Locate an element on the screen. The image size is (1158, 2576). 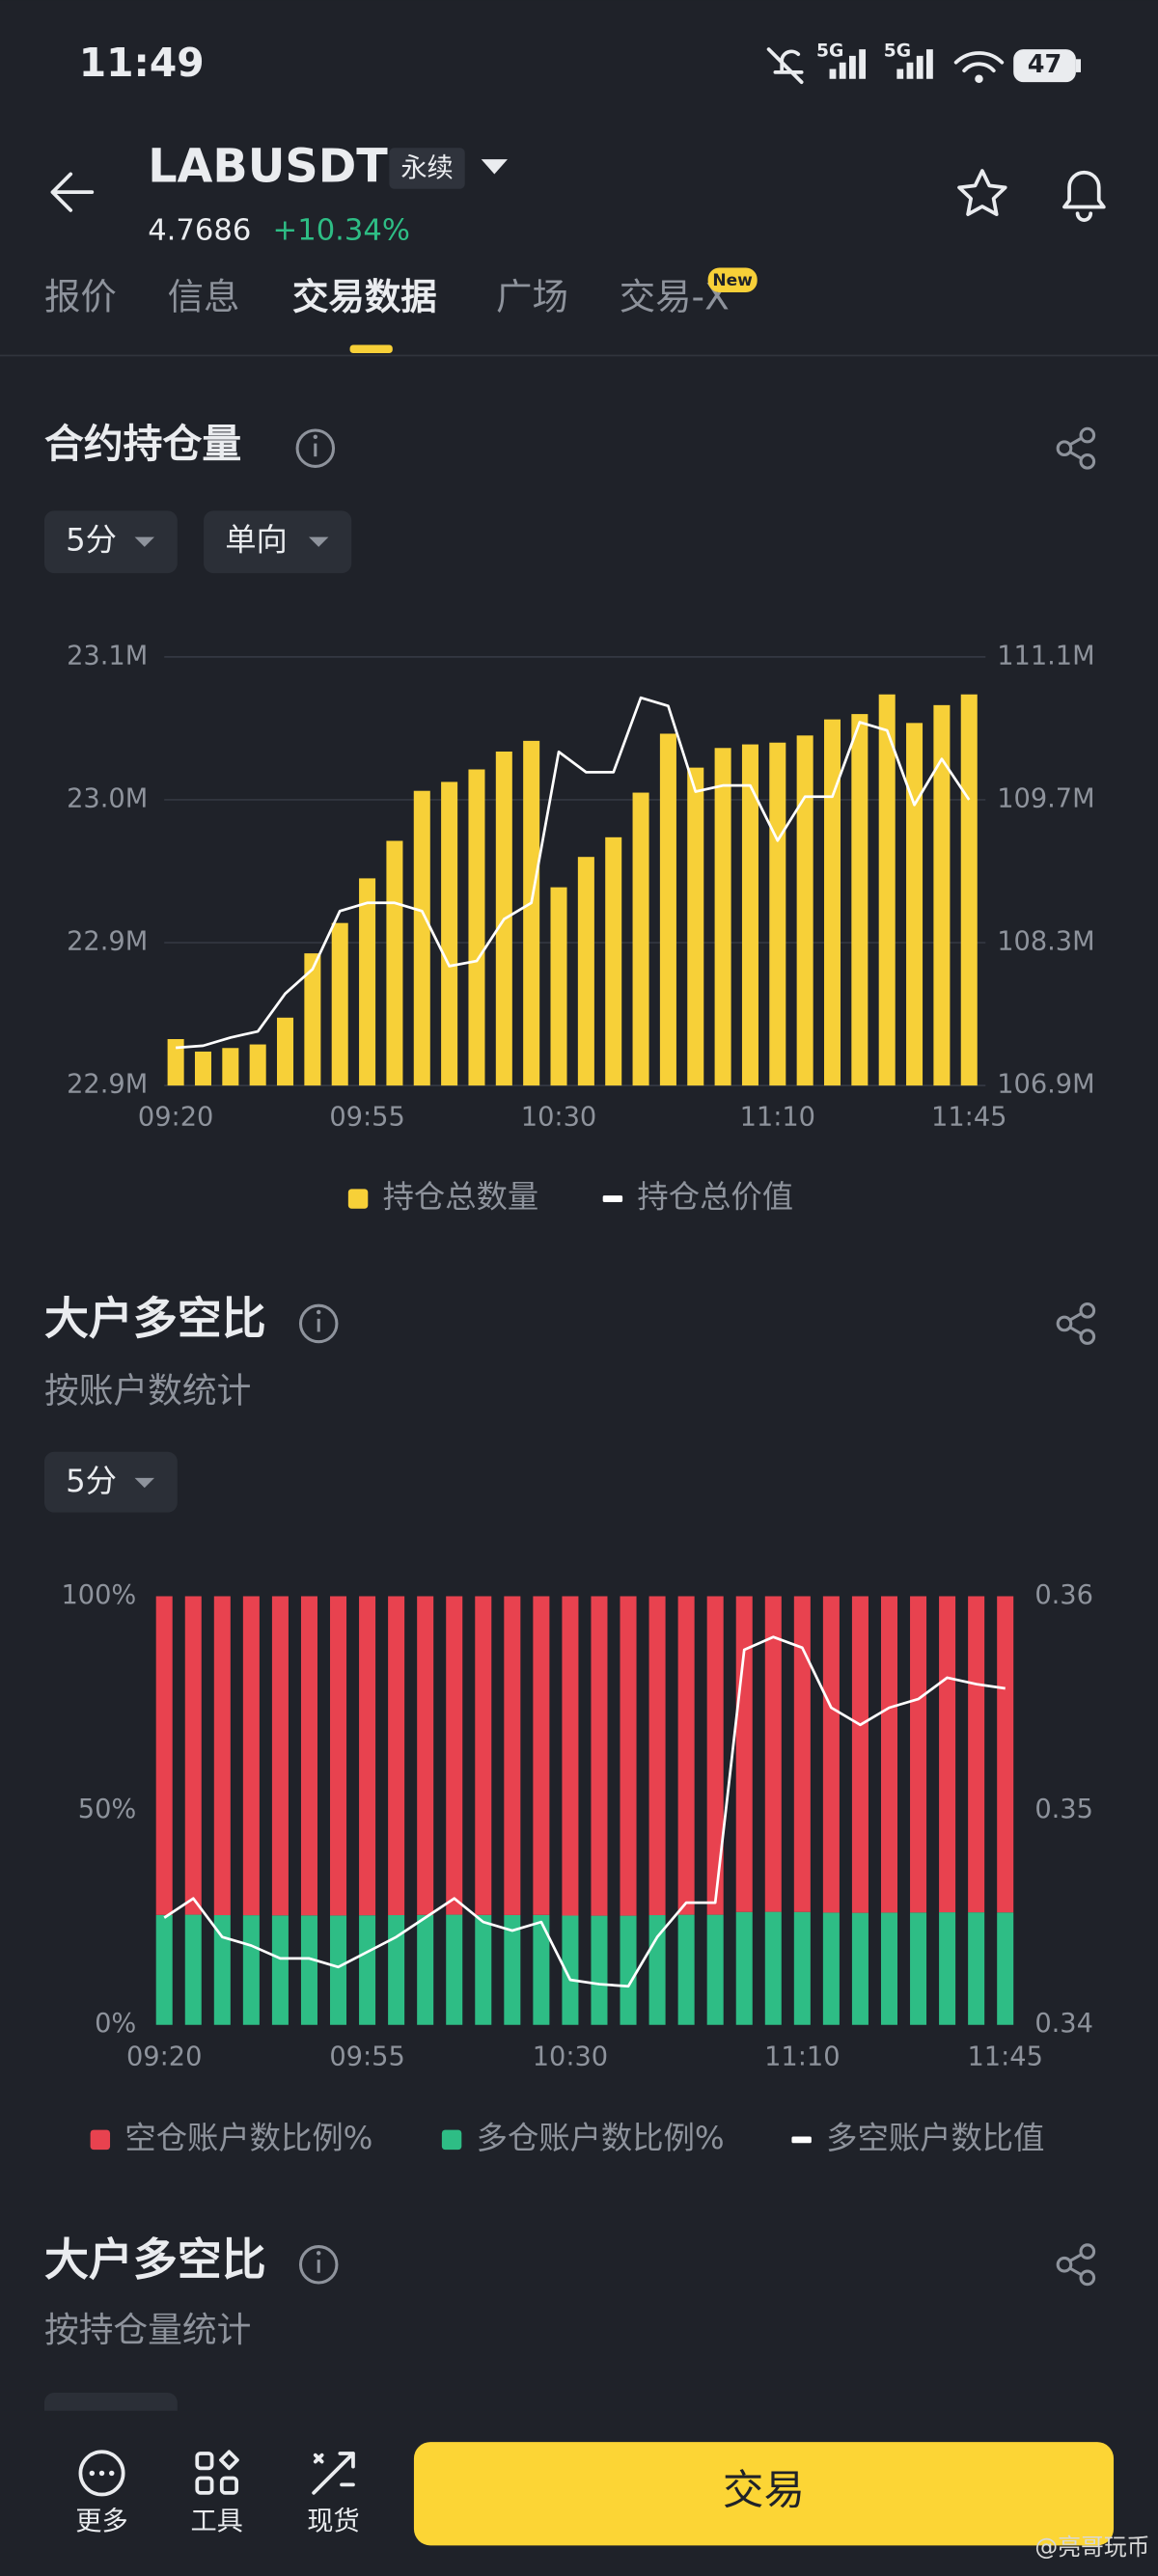
section-title: 大户多空比 is located at coordinates (155, 2260).